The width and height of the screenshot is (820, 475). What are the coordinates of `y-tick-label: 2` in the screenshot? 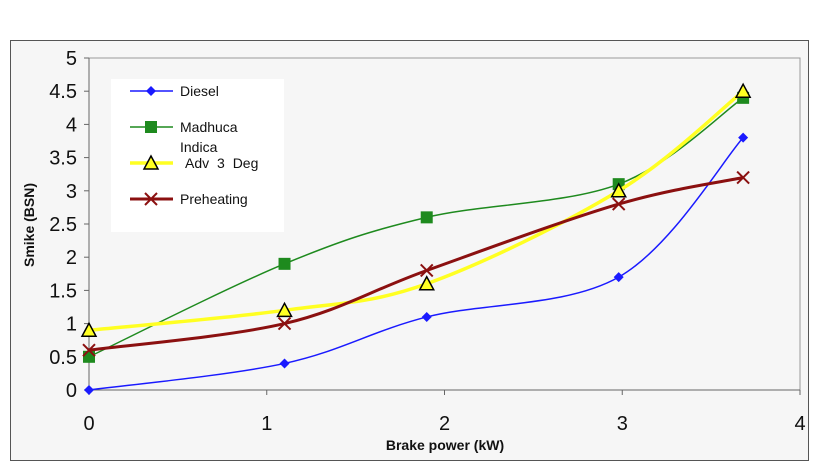 It's located at (71, 258).